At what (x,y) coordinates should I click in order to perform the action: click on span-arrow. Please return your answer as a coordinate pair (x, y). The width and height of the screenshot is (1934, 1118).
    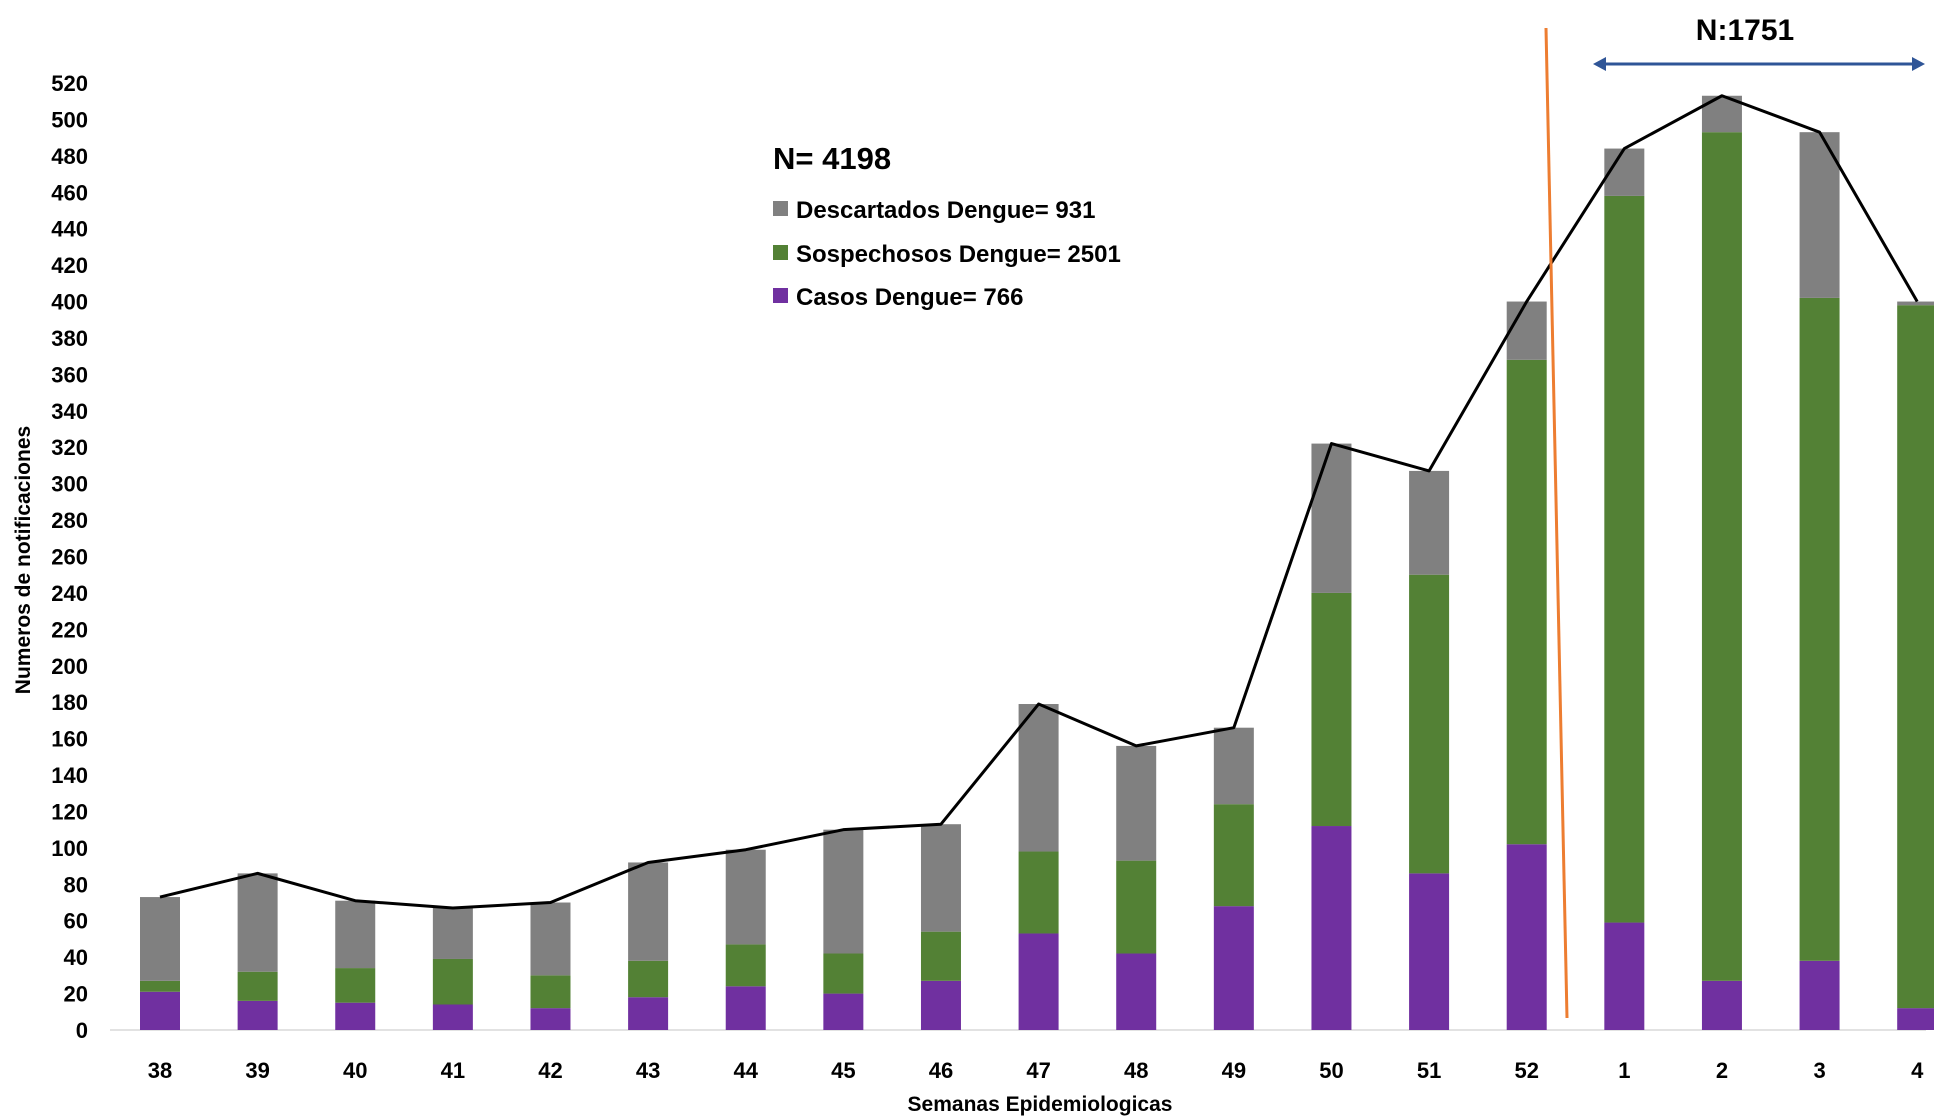
    Looking at the image, I should click on (1759, 64).